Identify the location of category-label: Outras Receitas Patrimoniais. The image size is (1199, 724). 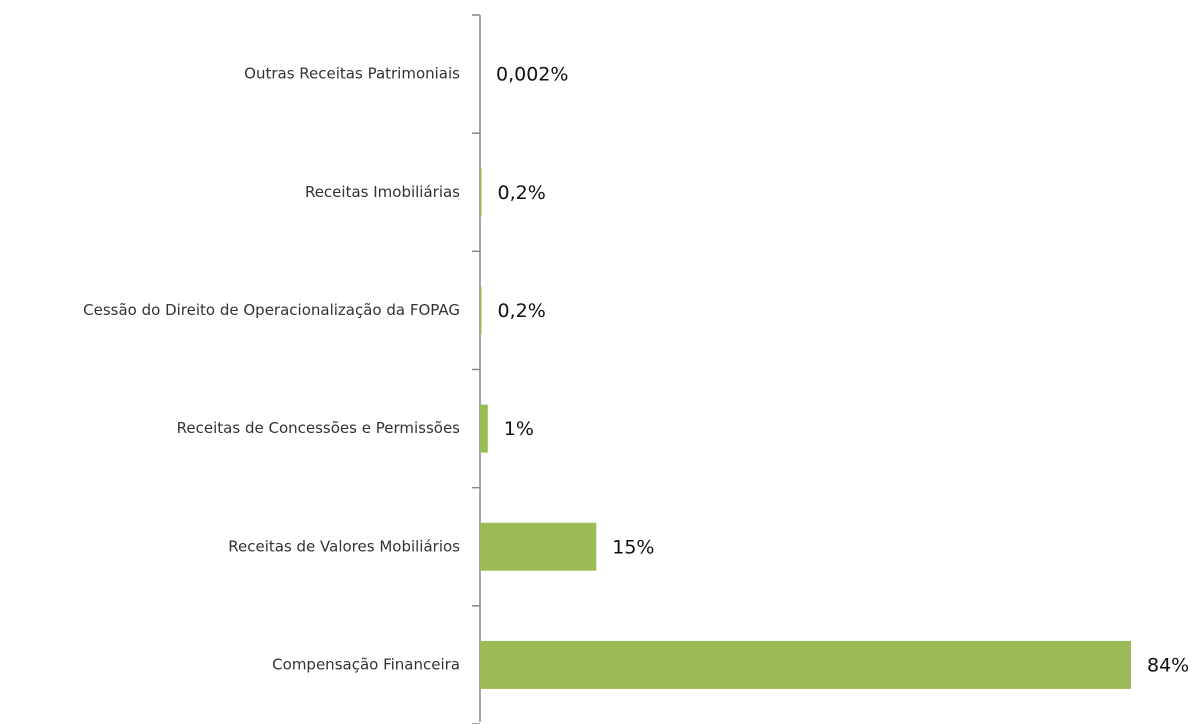
(352, 74).